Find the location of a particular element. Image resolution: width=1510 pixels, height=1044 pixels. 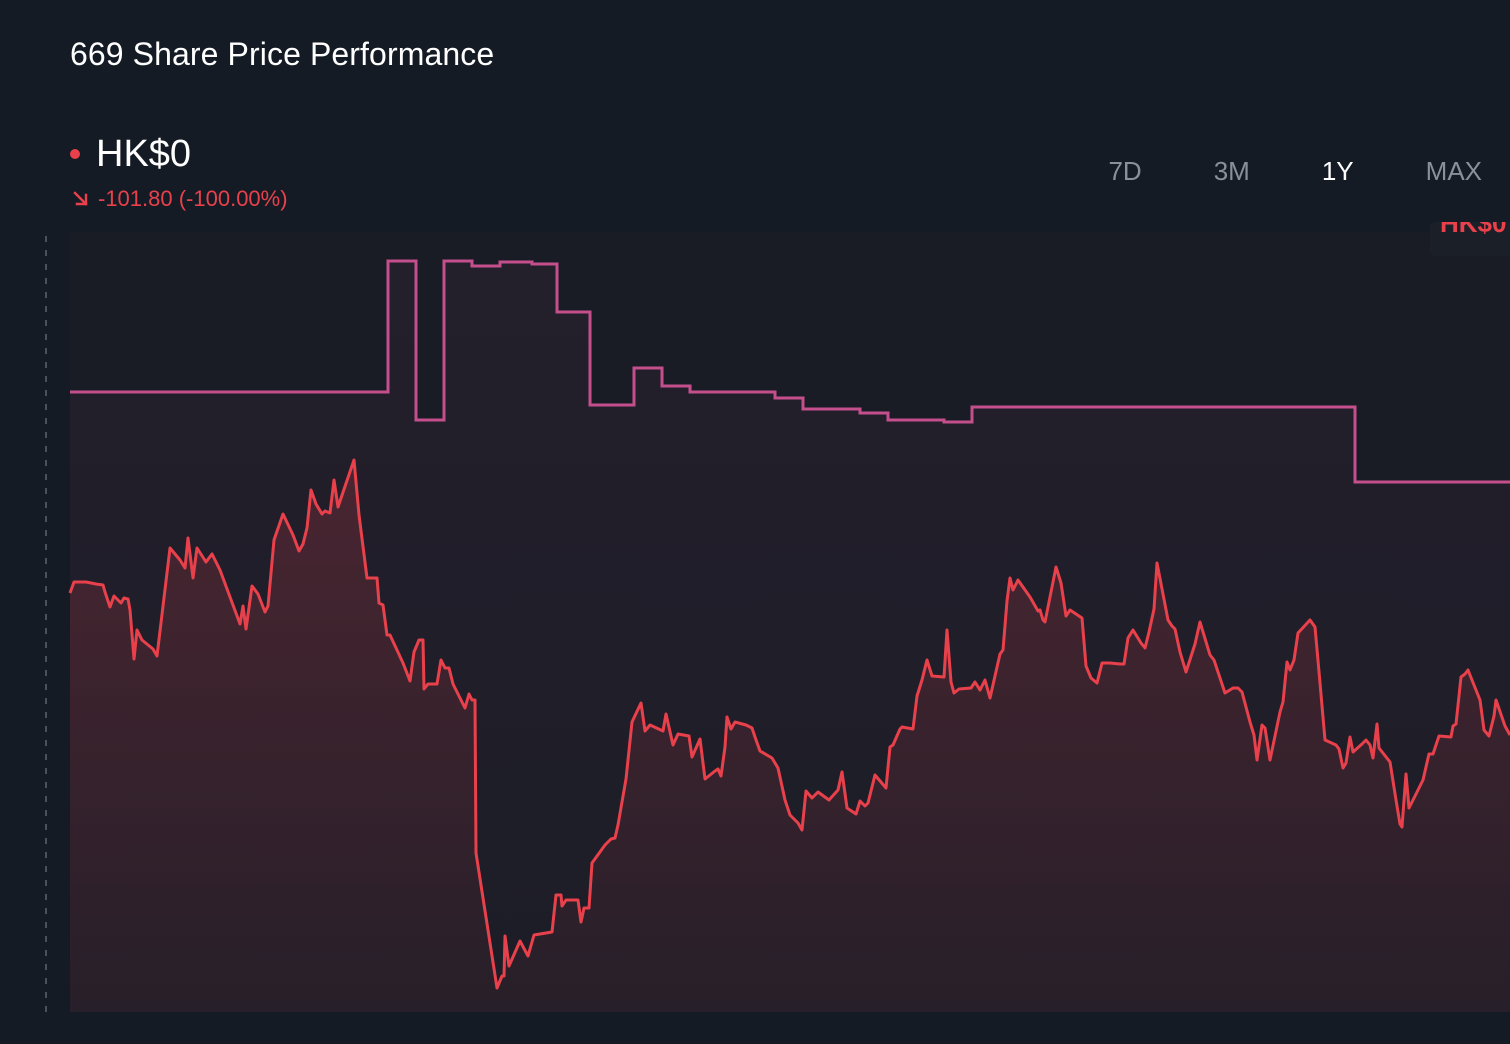

period-tab-3m: 3M is located at coordinates (1231, 171).